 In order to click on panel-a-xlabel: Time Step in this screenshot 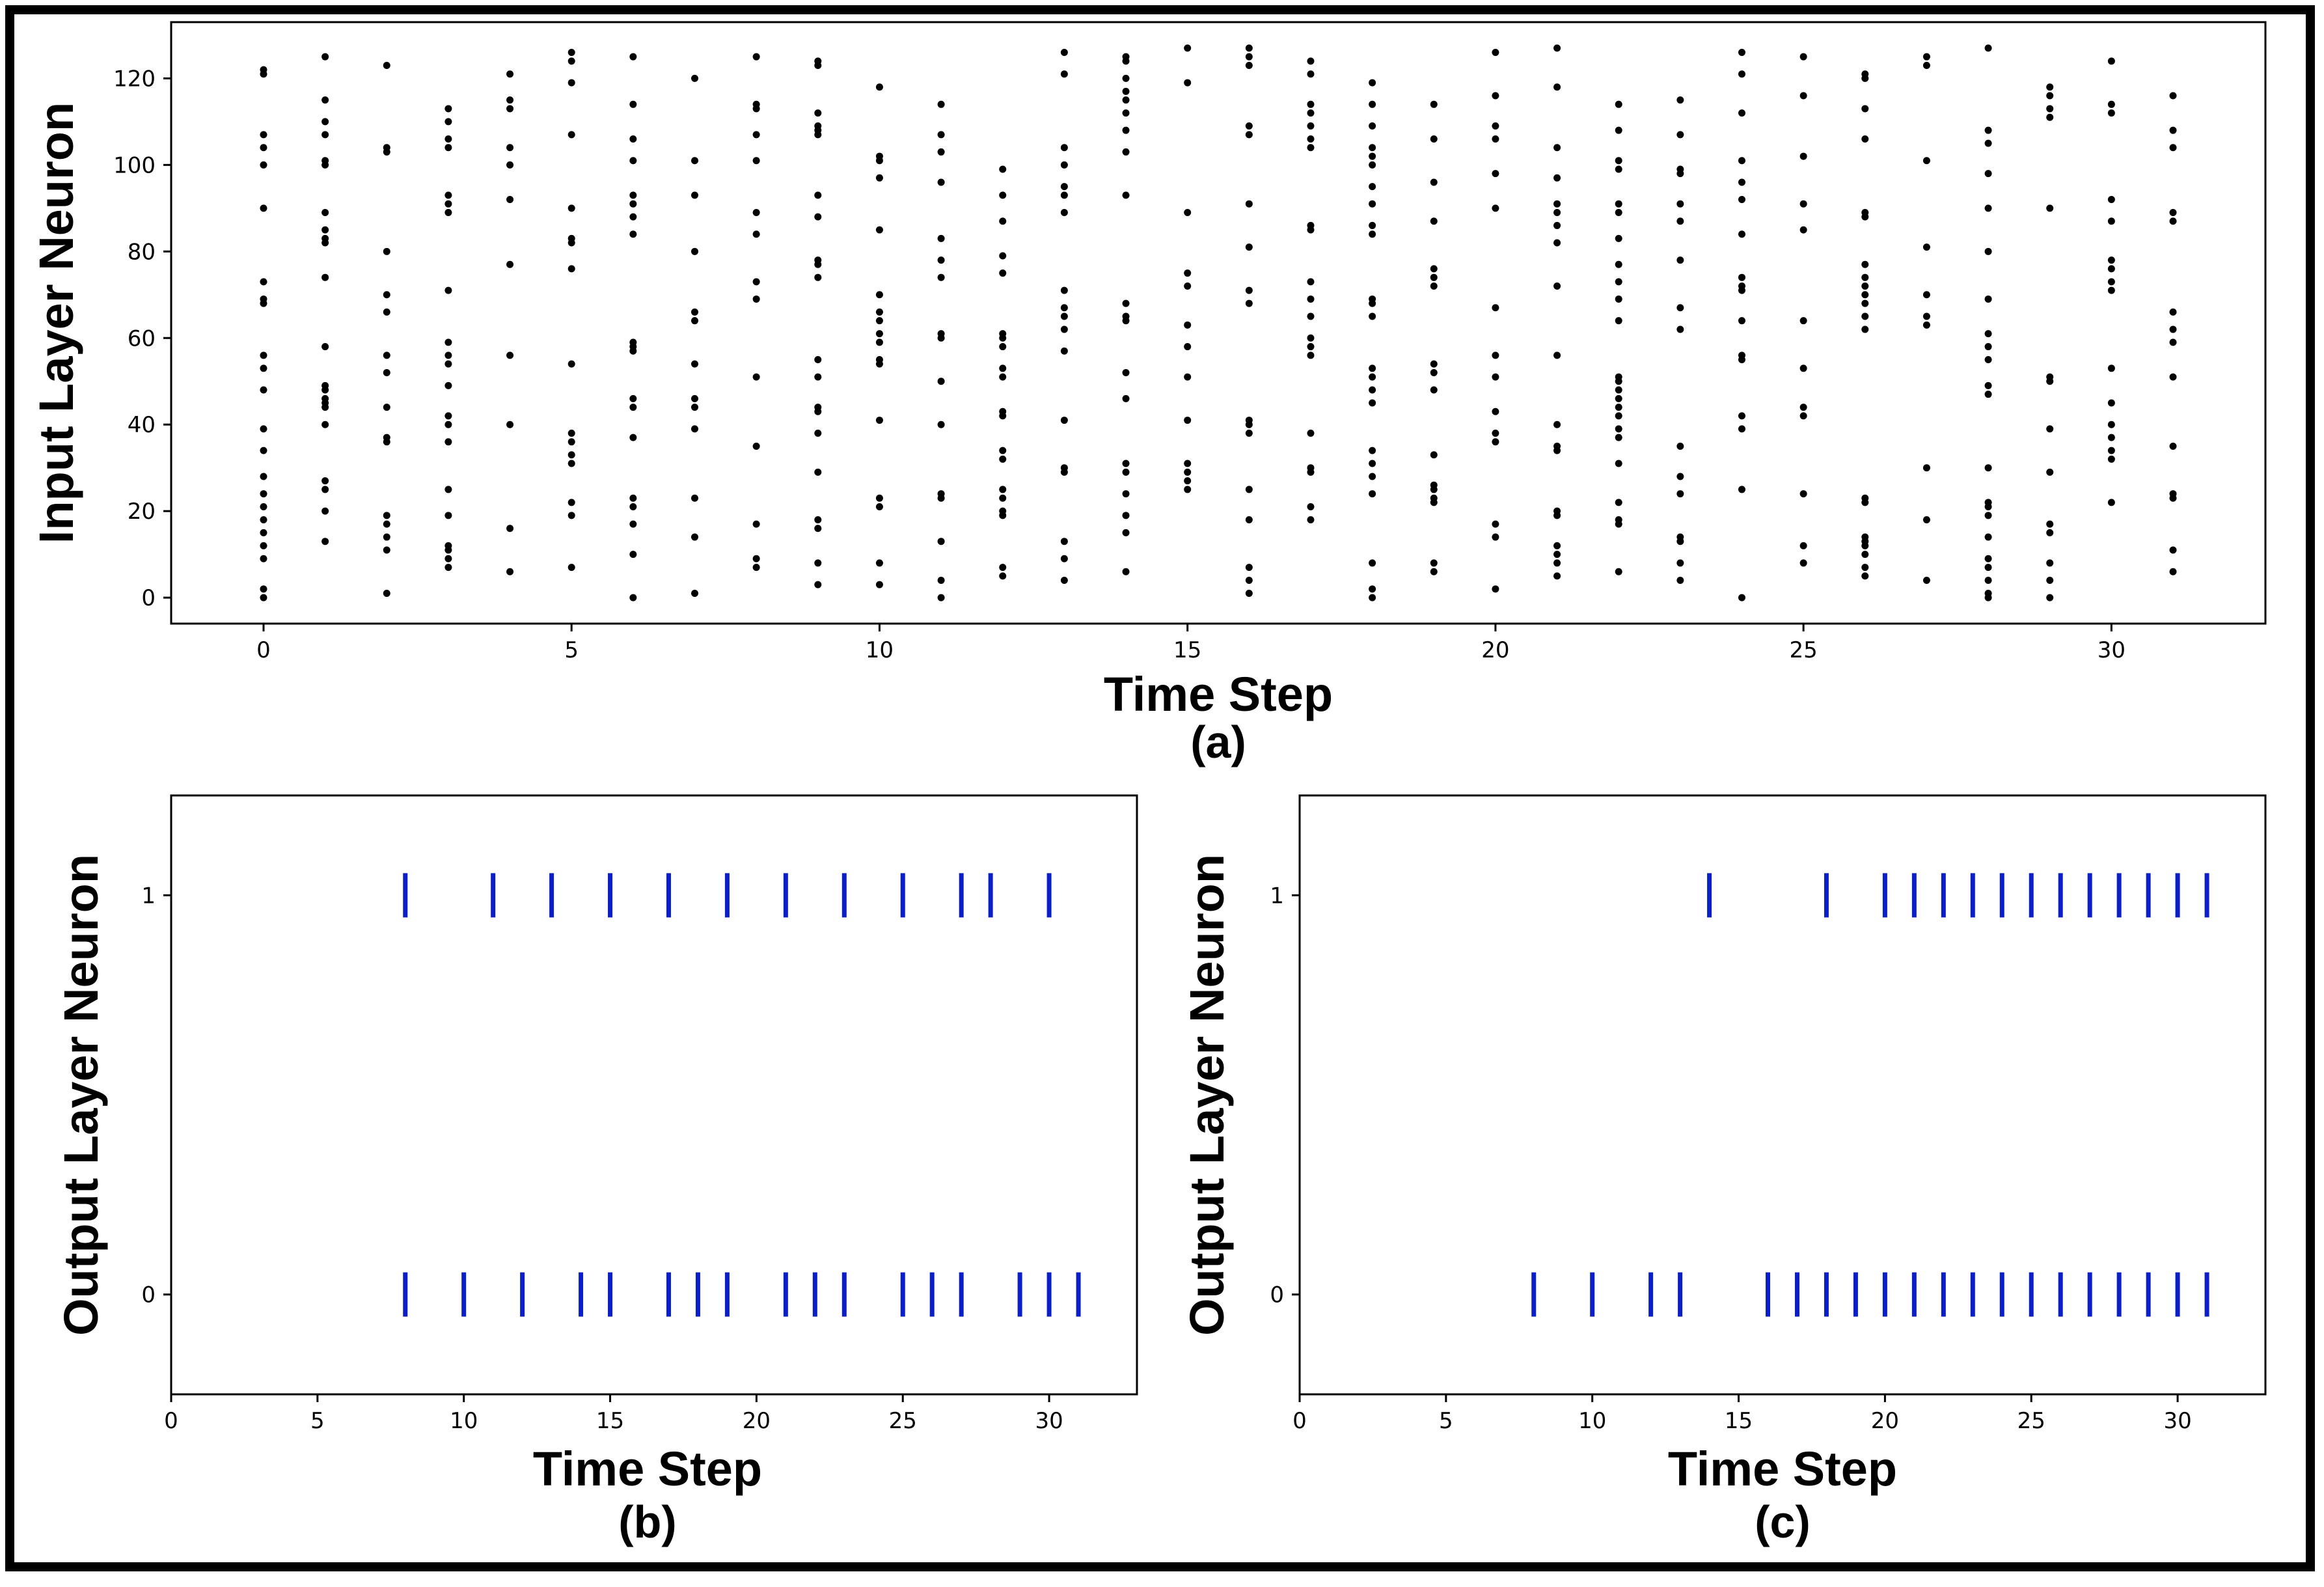, I will do `click(1218, 694)`.